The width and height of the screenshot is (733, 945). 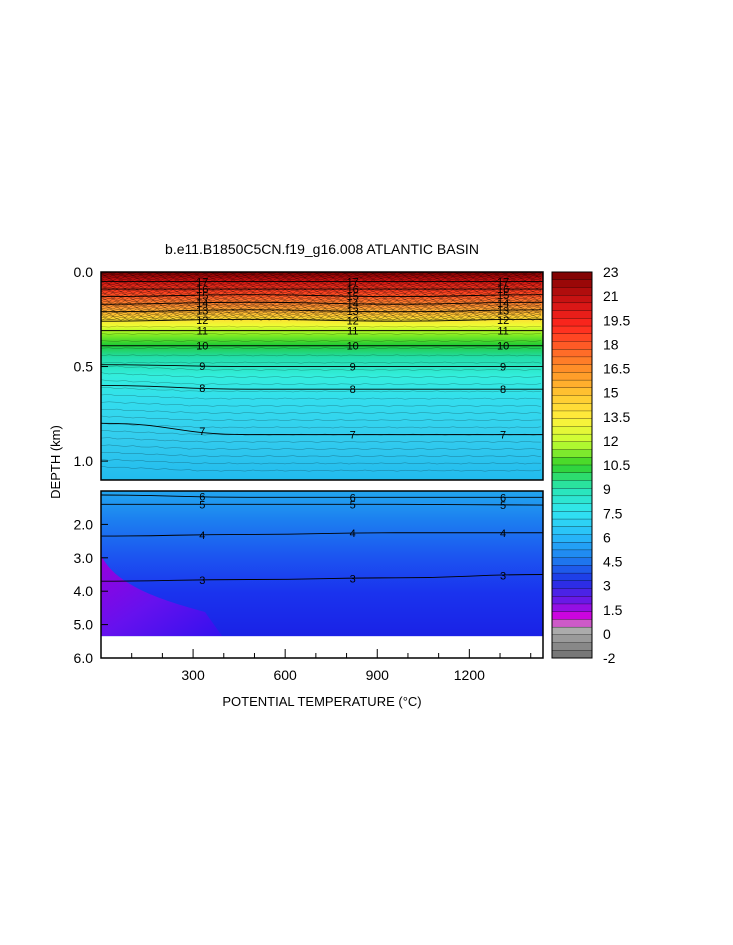 What do you see at coordinates (322, 574) in the screenshot?
I see `lower-panel: 6 6 65 5 54 4 43 3 3` at bounding box center [322, 574].